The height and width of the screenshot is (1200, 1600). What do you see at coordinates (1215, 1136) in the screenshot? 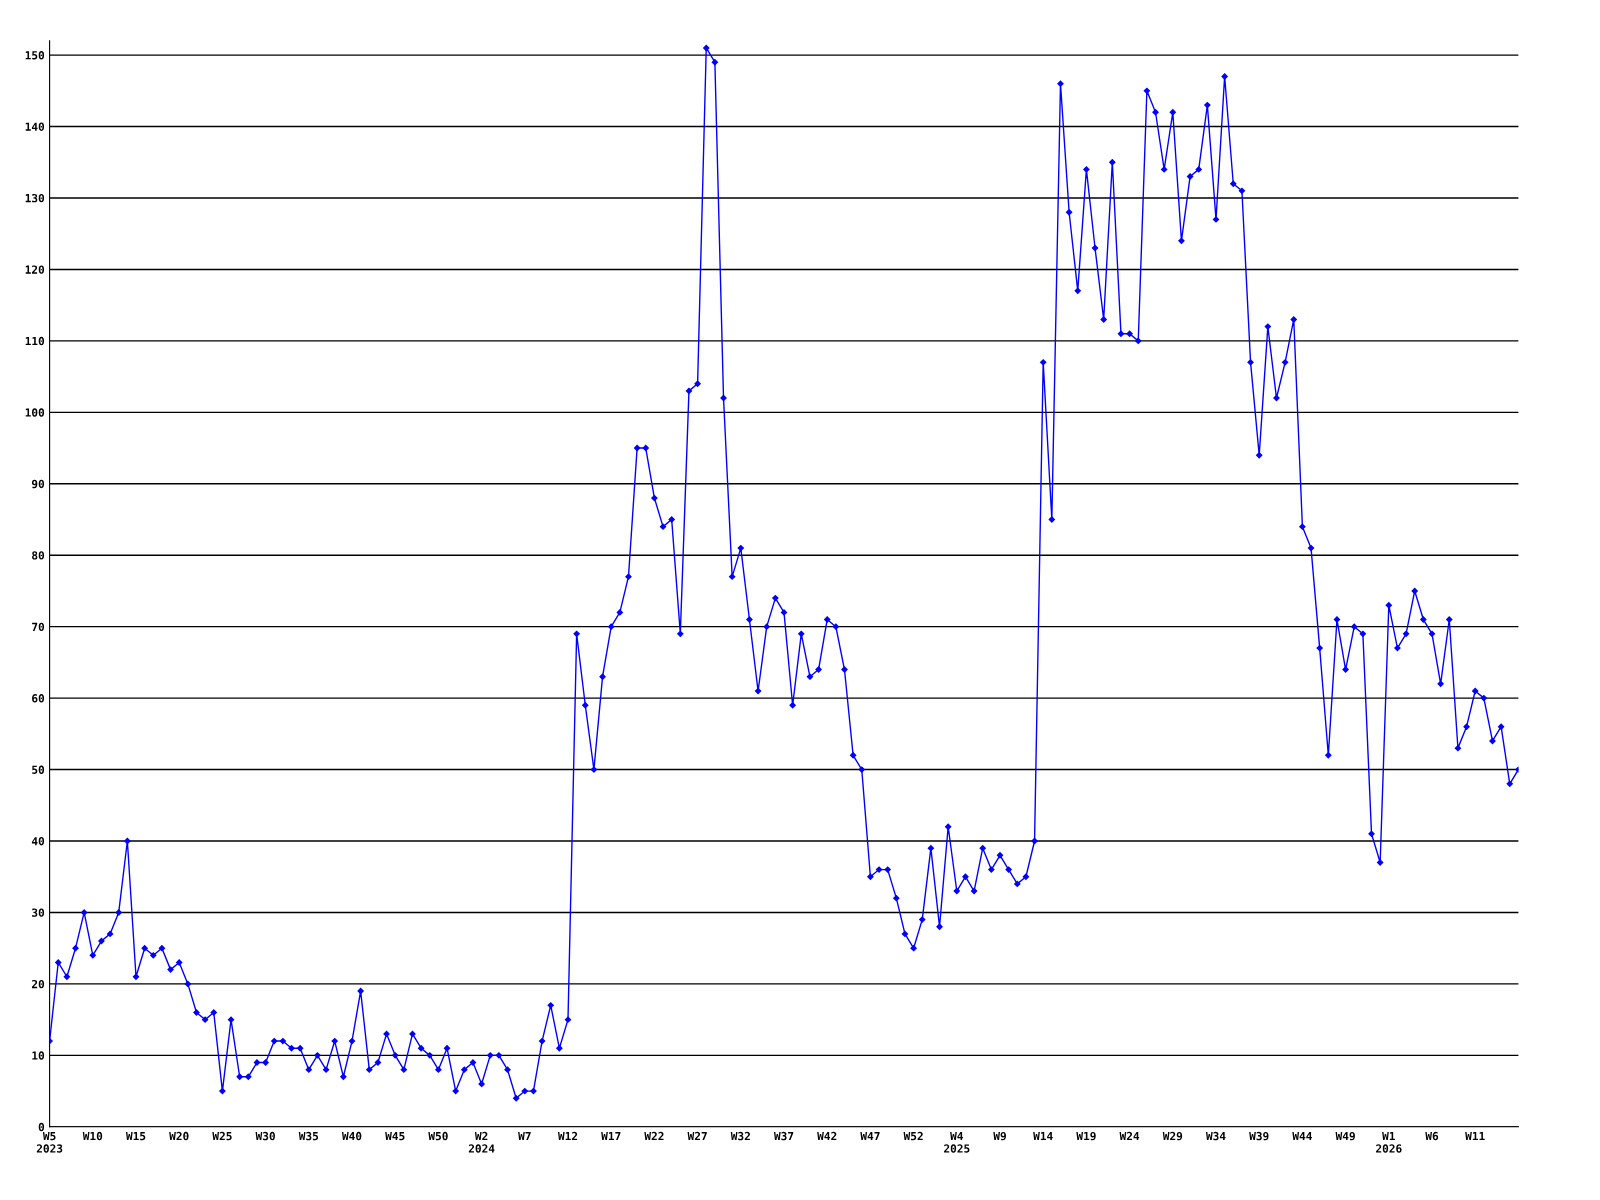
I see `x-tick-label: W34` at bounding box center [1215, 1136].